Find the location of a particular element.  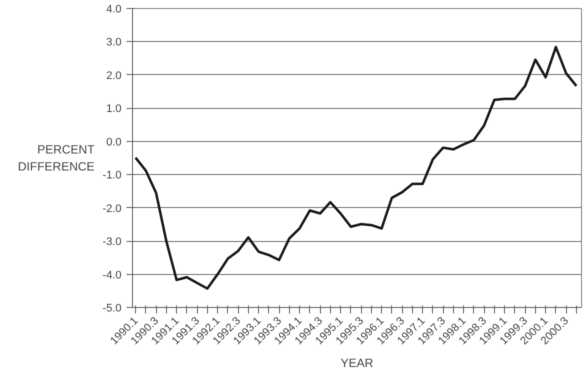

y-tick-label: -5.0 is located at coordinates (112, 308).